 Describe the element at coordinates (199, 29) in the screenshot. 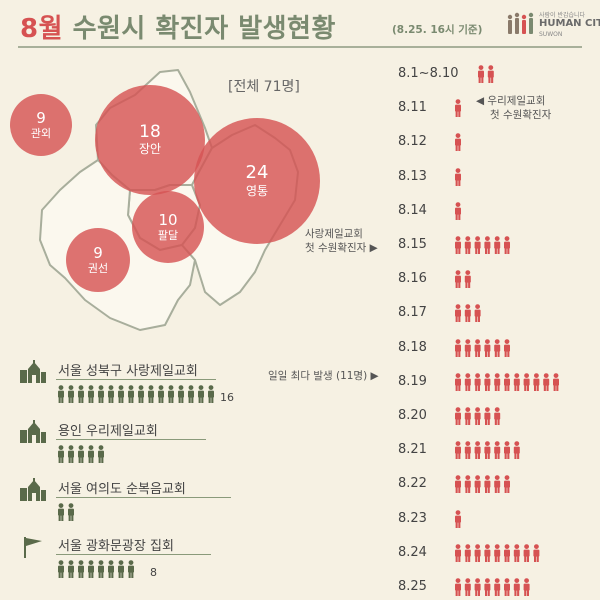

I see `title-text: 수원시 확진자 발생현황` at that location.